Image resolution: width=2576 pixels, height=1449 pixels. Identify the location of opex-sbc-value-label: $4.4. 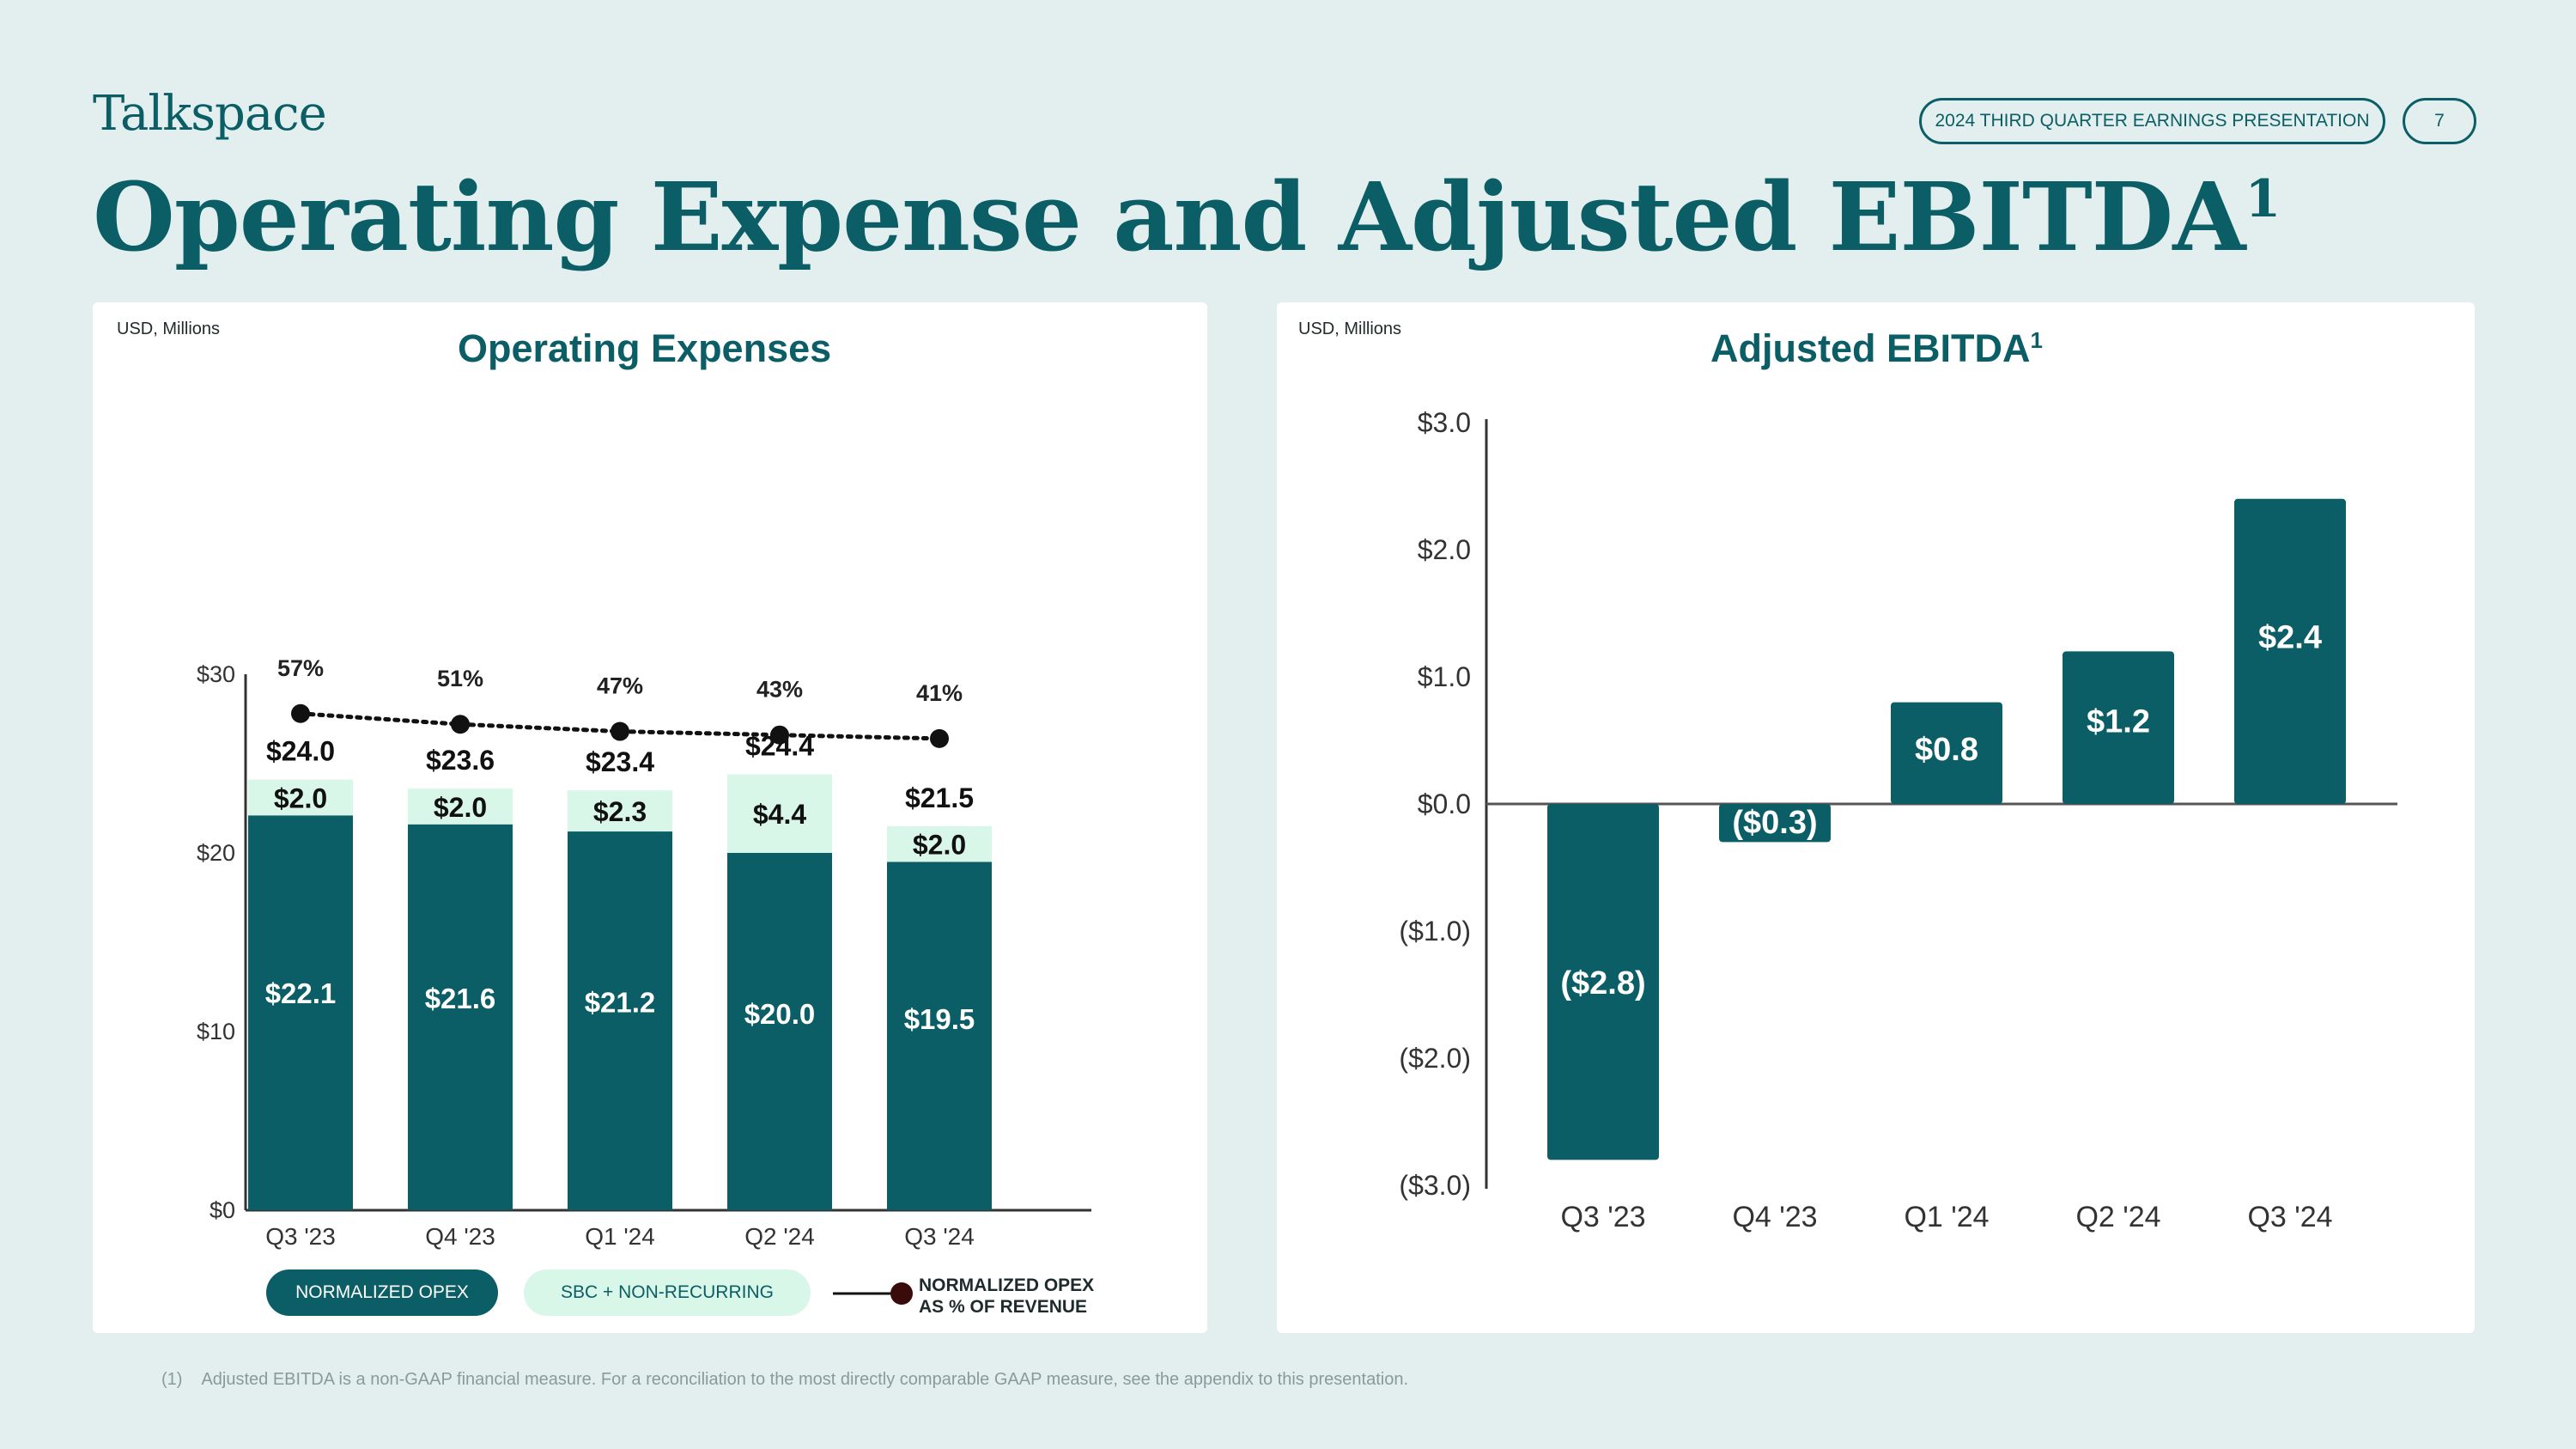
(779, 814).